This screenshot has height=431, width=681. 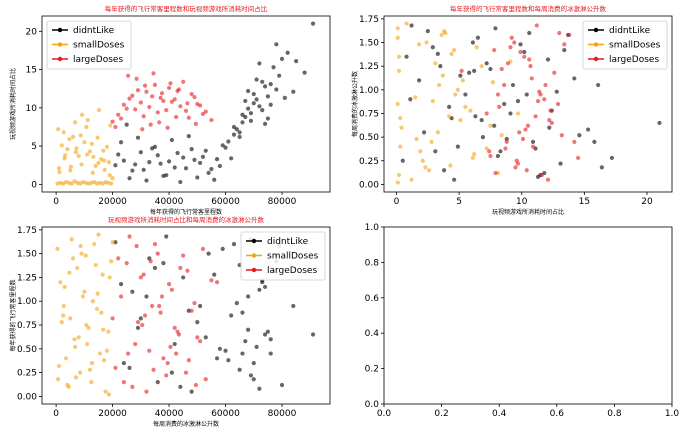 What do you see at coordinates (34, 185) in the screenshot?
I see `y-tick-label: 0` at bounding box center [34, 185].